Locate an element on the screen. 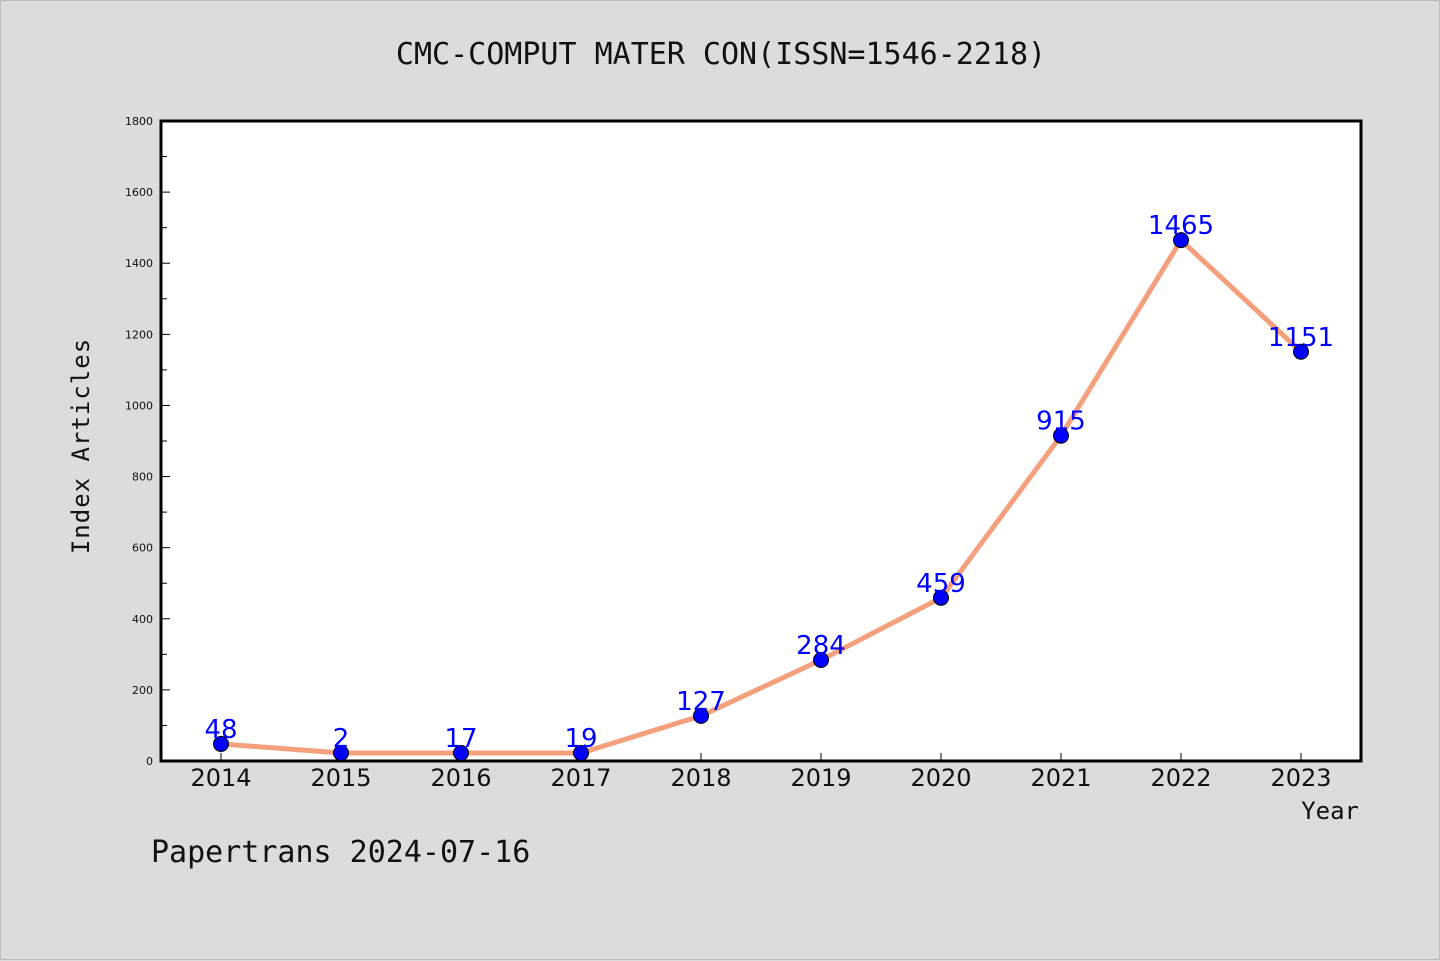 The width and height of the screenshot is (1440, 961). data-label: 1151 is located at coordinates (1301, 338).